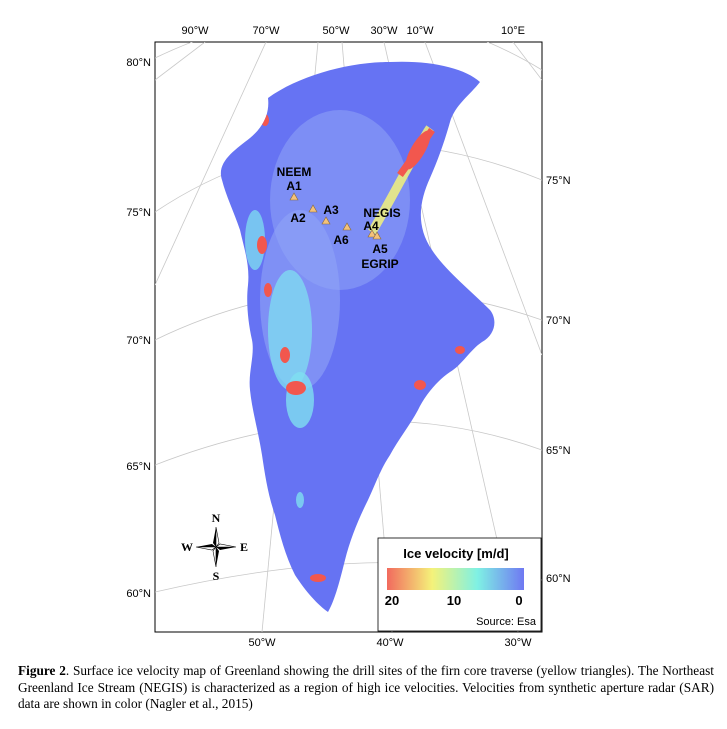  Describe the element at coordinates (527, 61) in the screenshot. I see `meridian-10e` at that location.